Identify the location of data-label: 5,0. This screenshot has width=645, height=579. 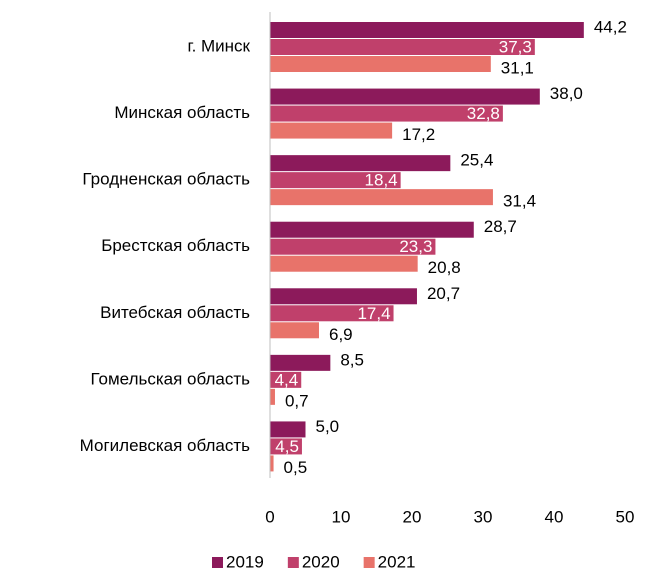
(328, 426).